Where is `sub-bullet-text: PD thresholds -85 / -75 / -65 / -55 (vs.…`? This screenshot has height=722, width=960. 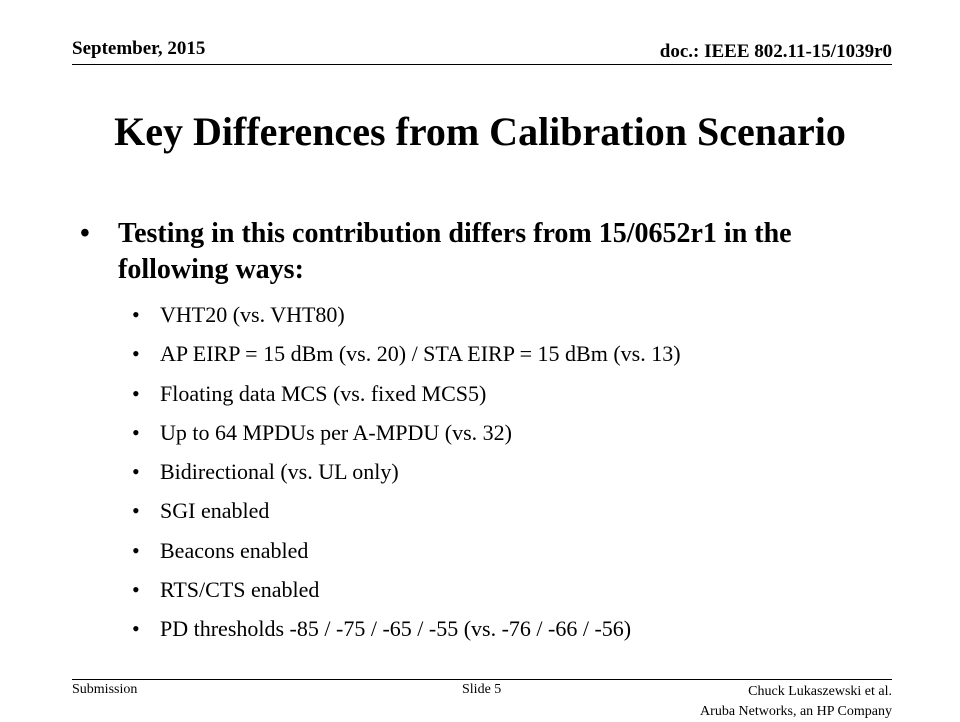 sub-bullet-text: PD thresholds -85 / -75 / -65 / -55 (vs.… is located at coordinates (396, 629).